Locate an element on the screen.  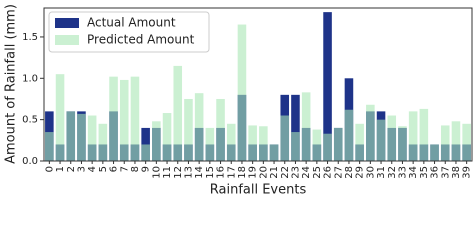
legend-label: Predicted Amount is located at coordinates (141, 40).